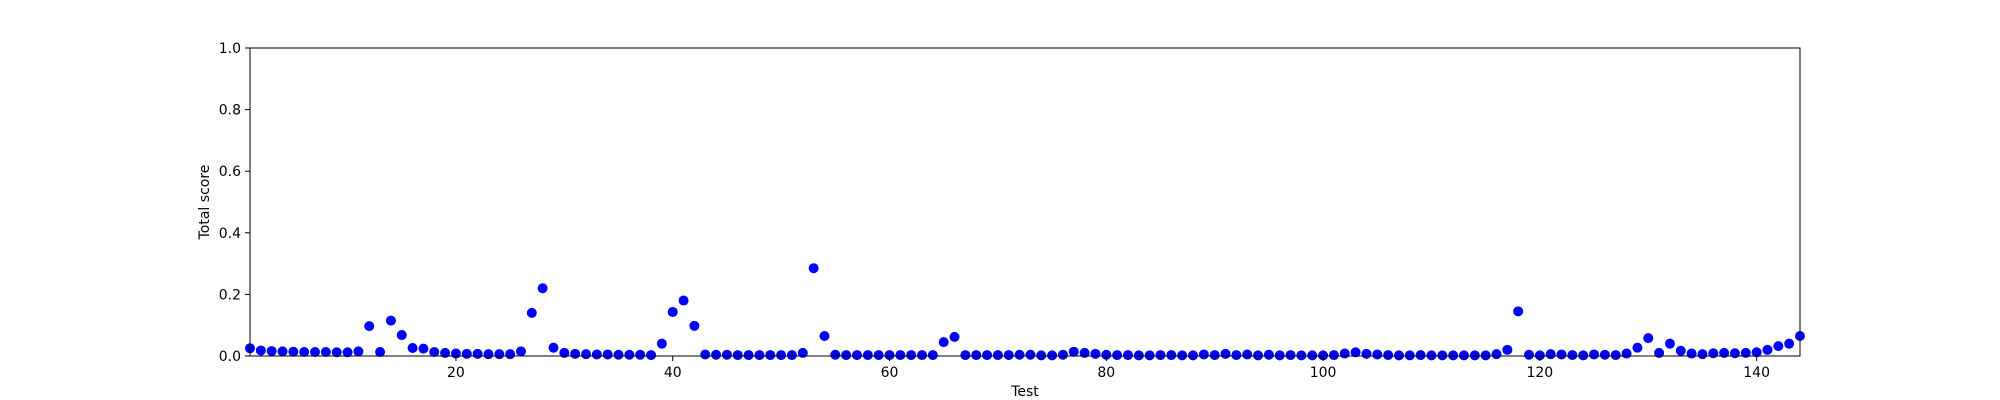 The width and height of the screenshot is (2000, 400). Describe the element at coordinates (1539, 373) in the screenshot. I see `x-tick-label: 120` at that location.